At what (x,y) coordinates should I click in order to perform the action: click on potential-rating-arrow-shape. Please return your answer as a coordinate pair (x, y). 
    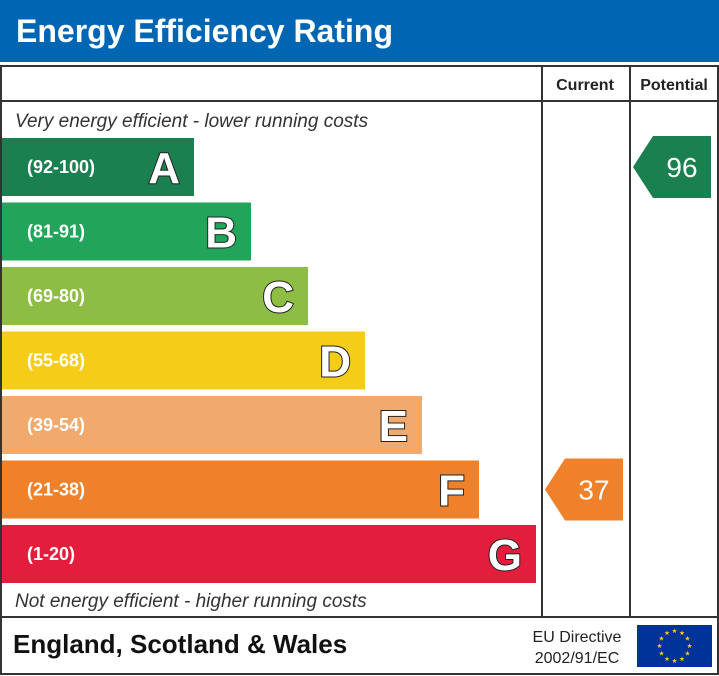
    Looking at the image, I should click on (672, 167).